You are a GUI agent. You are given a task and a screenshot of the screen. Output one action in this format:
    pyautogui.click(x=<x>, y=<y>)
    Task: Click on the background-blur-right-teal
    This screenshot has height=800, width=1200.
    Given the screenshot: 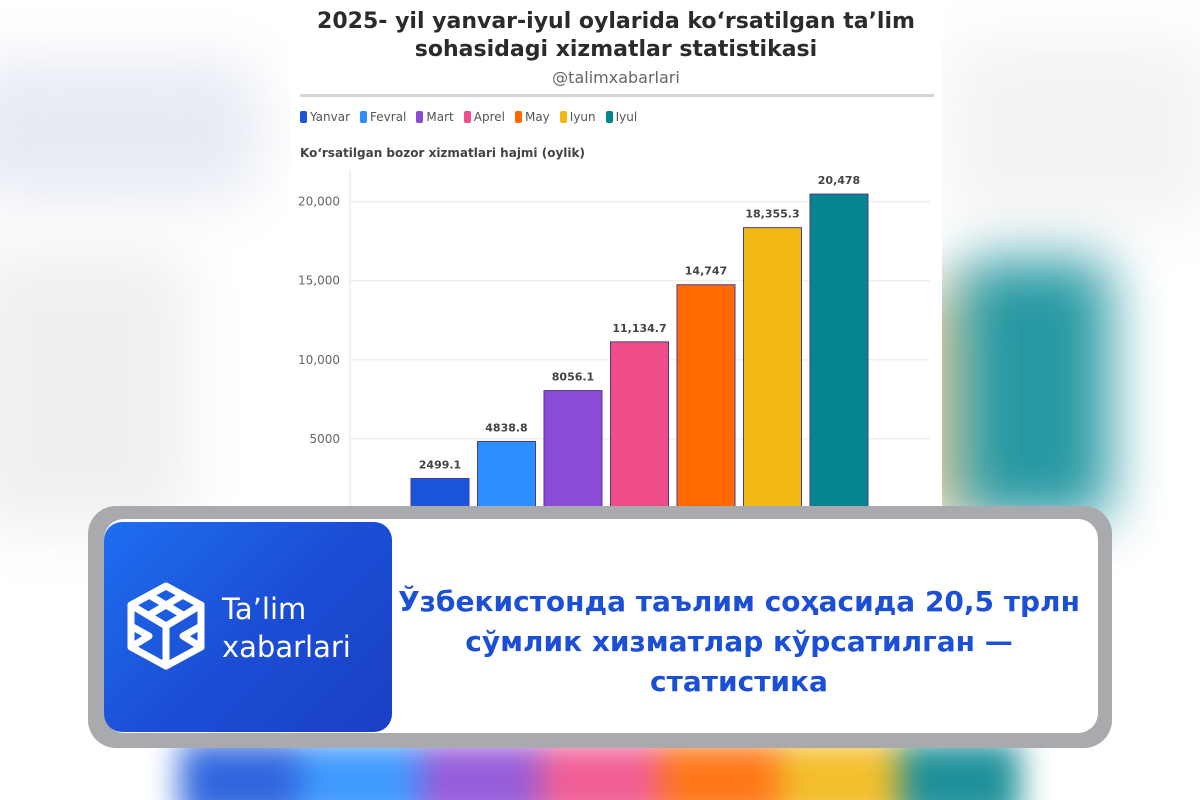 What is the action you would take?
    pyautogui.click(x=1035, y=390)
    